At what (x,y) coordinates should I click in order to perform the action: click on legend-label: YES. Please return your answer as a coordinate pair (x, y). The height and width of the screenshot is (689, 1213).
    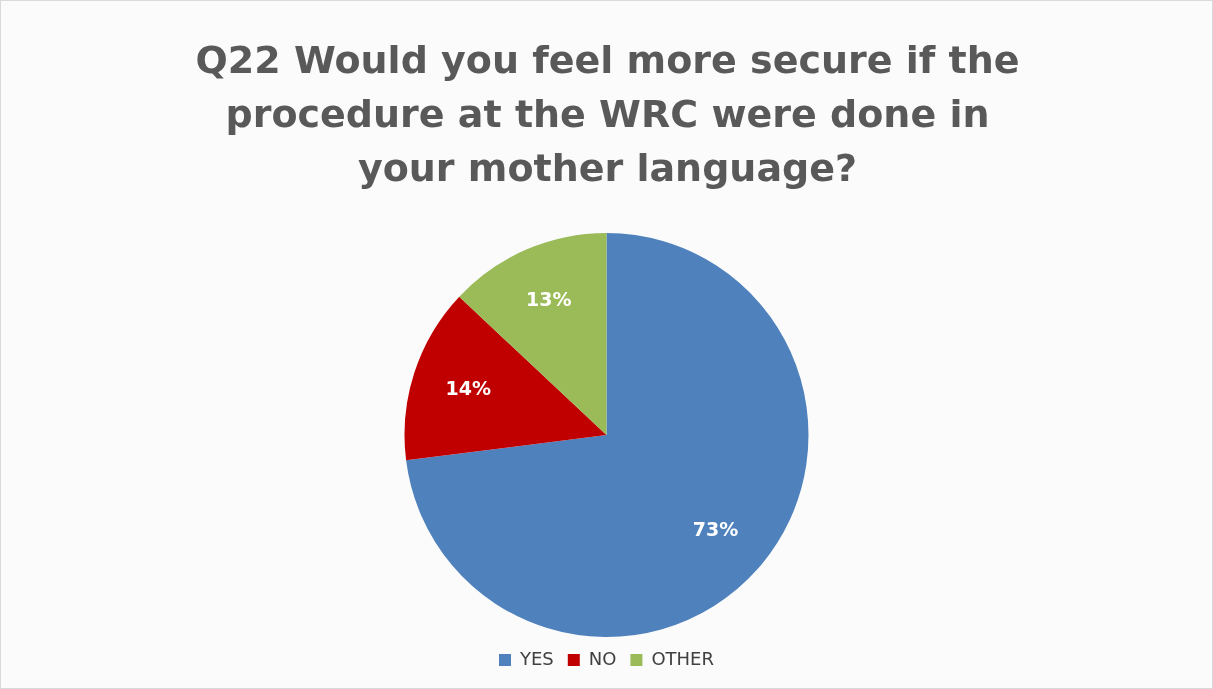
    Looking at the image, I should click on (536, 658).